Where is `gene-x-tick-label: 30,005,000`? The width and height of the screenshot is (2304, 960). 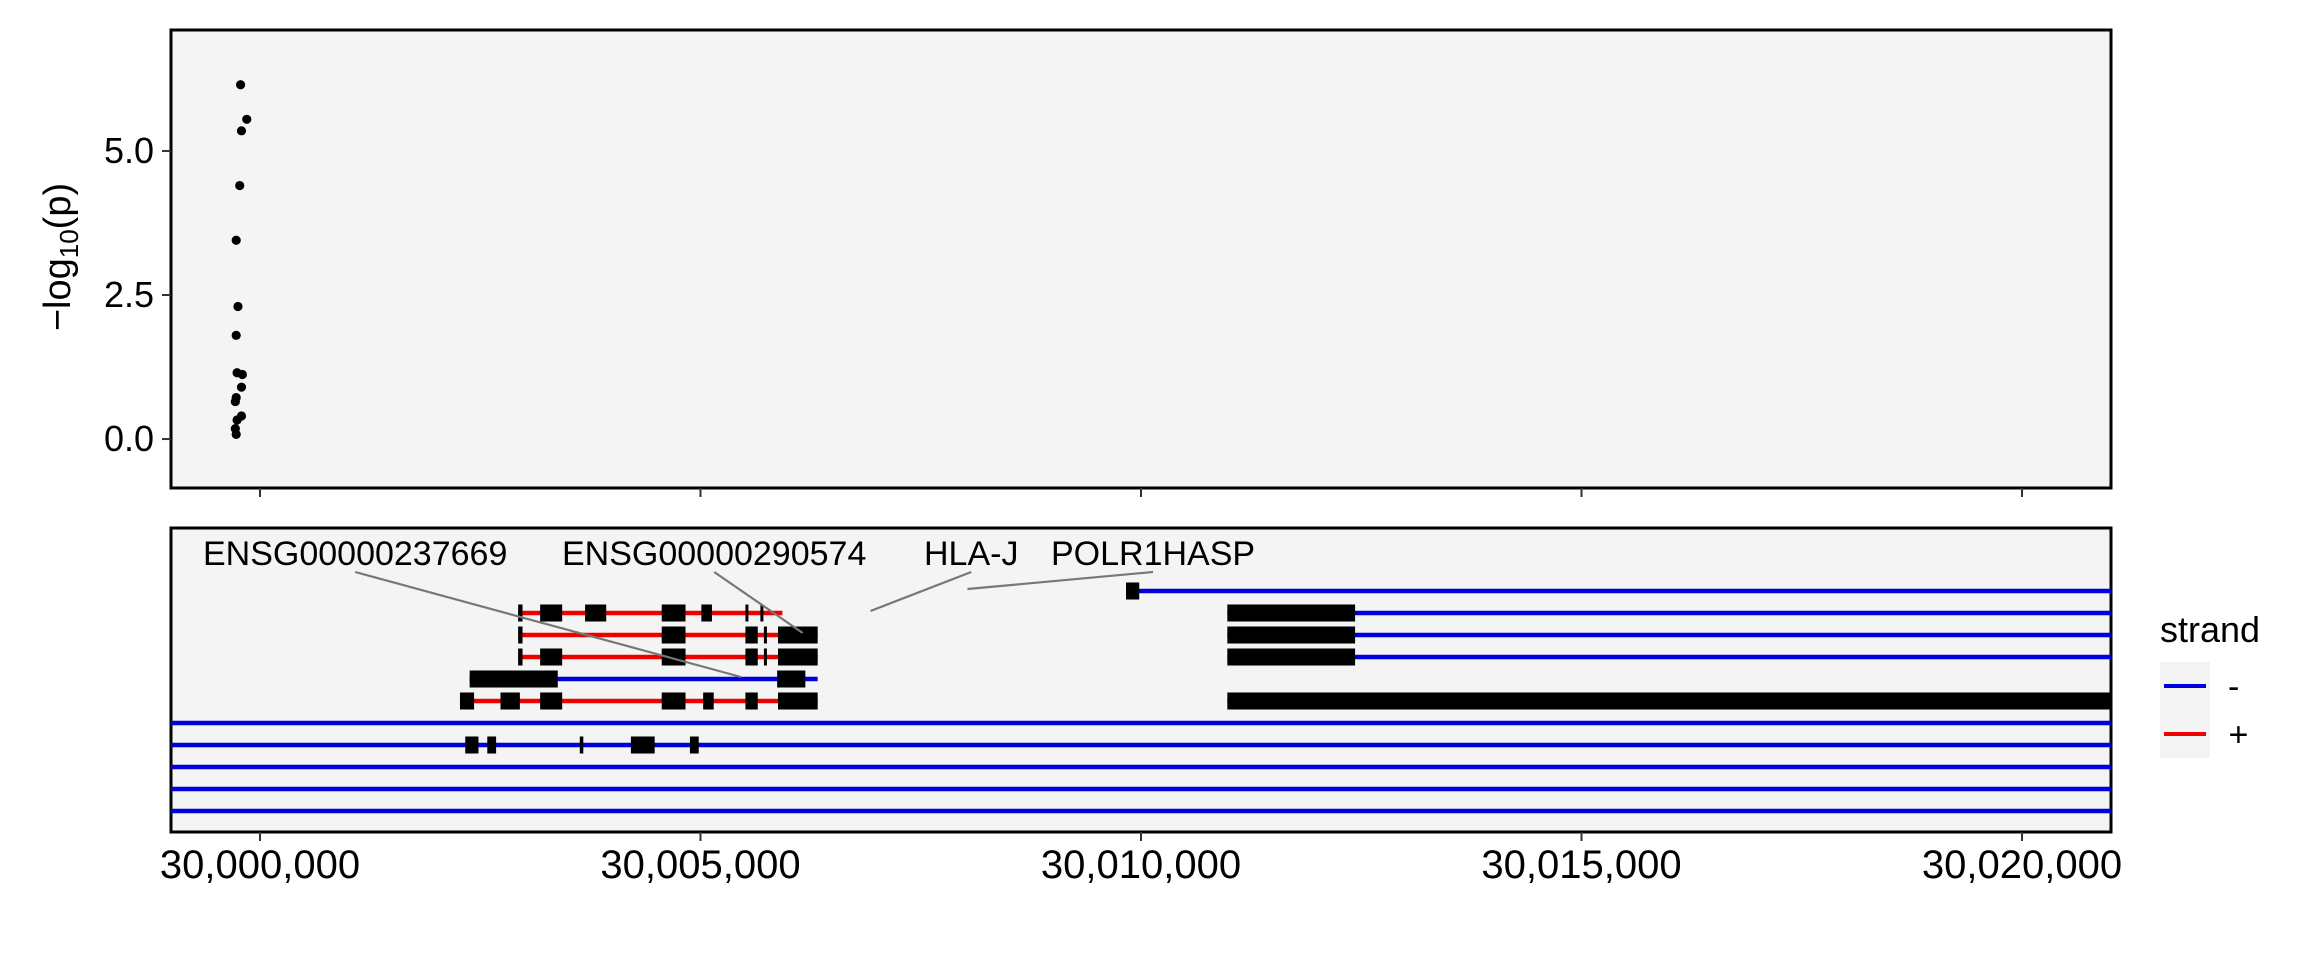 gene-x-tick-label: 30,005,000 is located at coordinates (700, 865).